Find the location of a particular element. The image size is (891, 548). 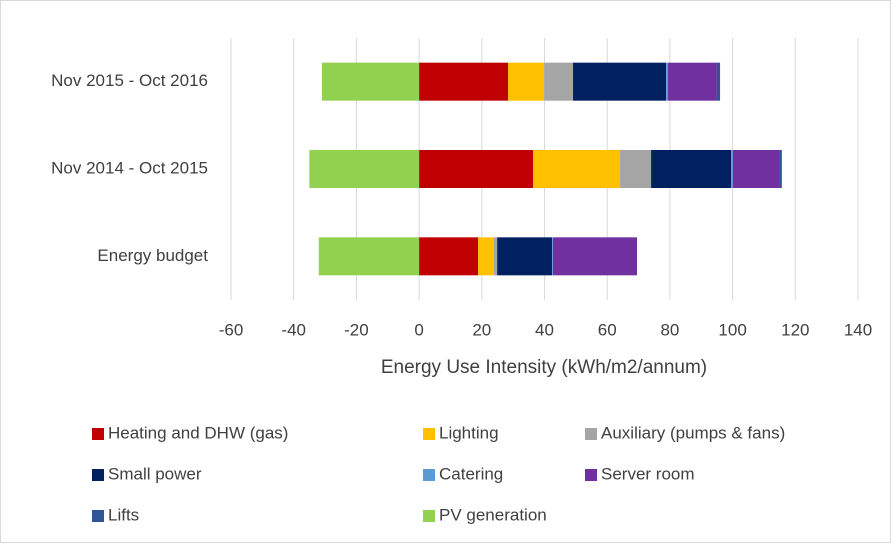

legend-label: Lighting is located at coordinates (469, 432).